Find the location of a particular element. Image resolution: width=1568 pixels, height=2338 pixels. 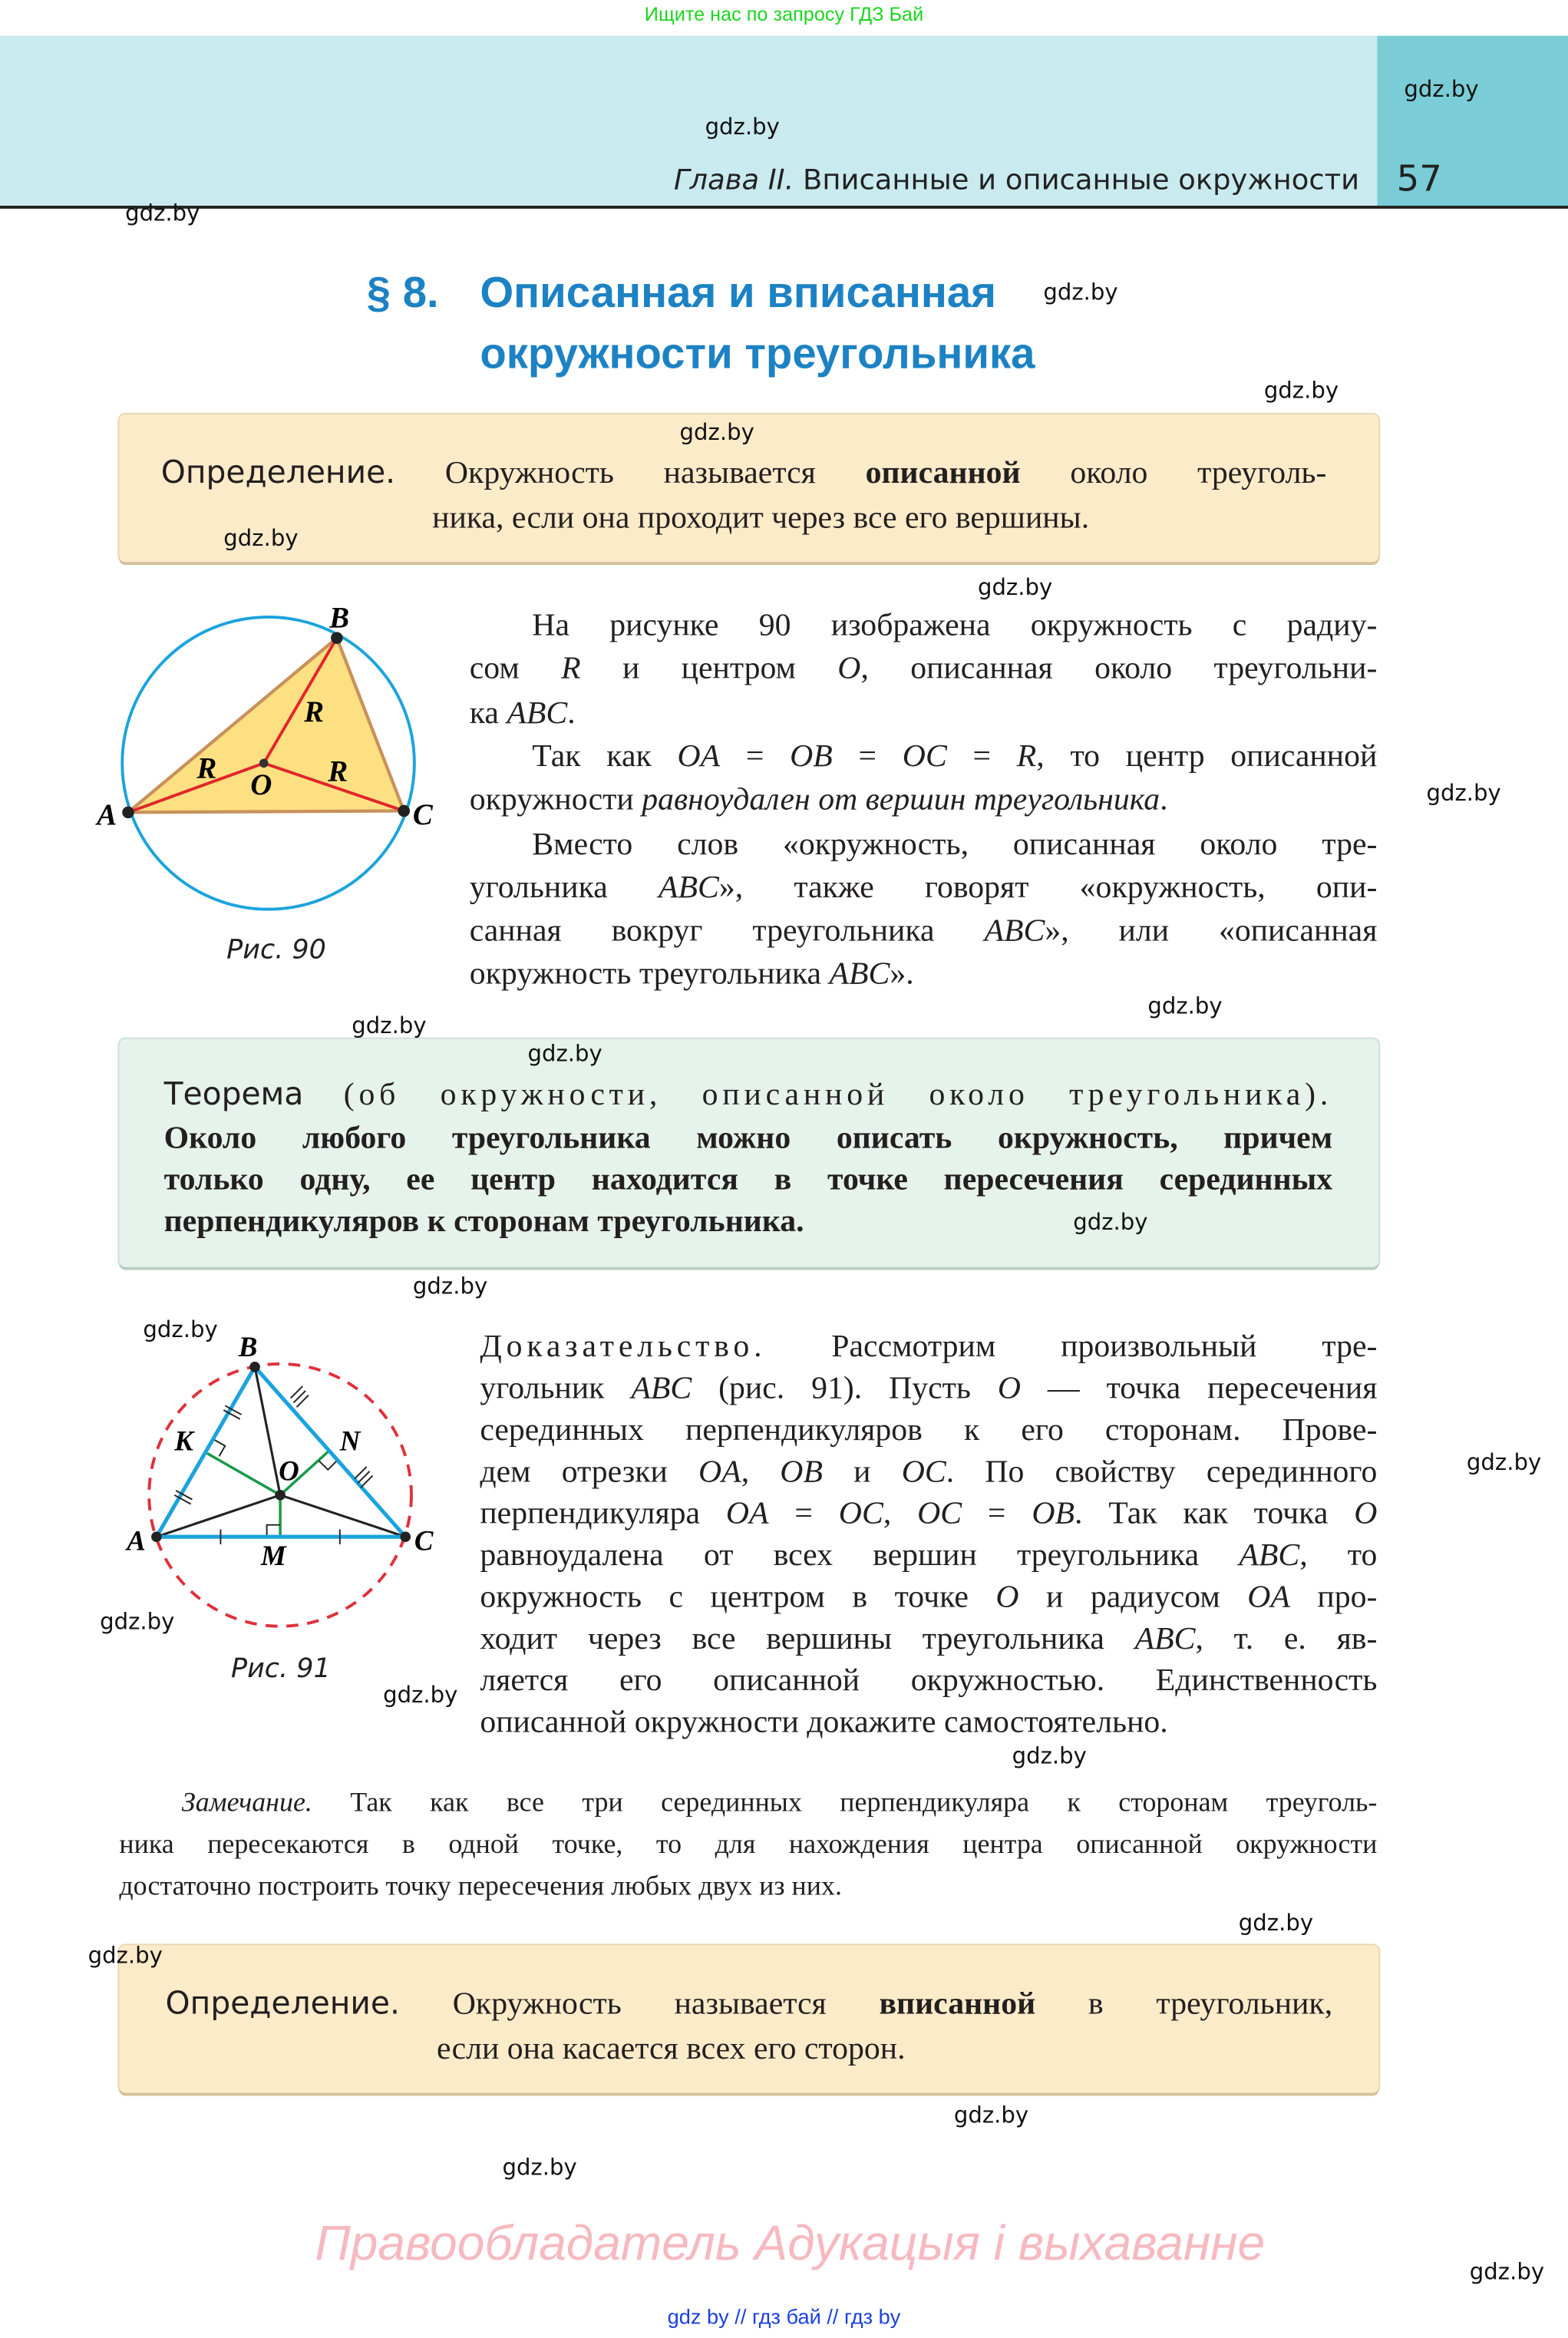

perpendicular-ok is located at coordinates (243, 1474).